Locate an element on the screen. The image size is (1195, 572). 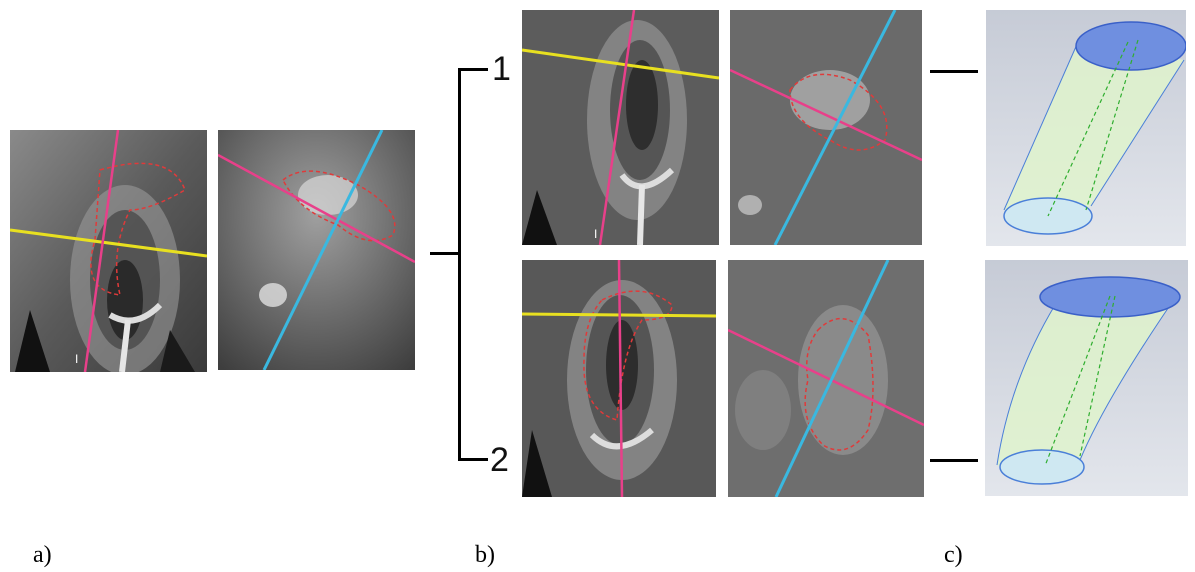
case-label-2: 2 is located at coordinates (499, 460).